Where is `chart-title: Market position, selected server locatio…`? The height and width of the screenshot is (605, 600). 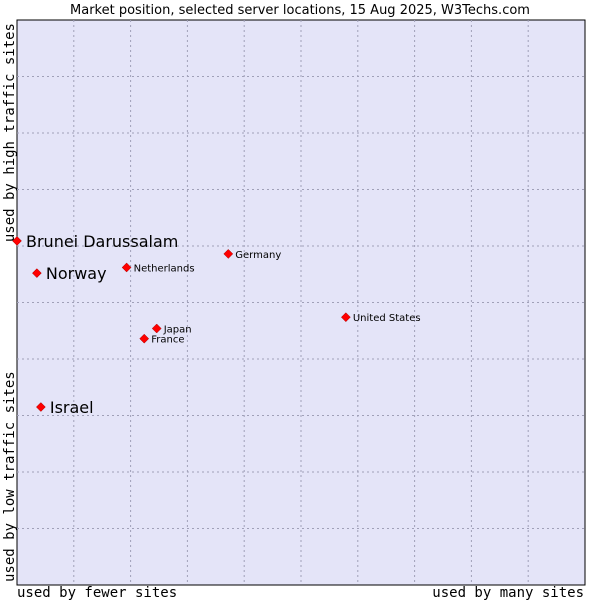 chart-title: Market position, selected server locatio… is located at coordinates (300, 10).